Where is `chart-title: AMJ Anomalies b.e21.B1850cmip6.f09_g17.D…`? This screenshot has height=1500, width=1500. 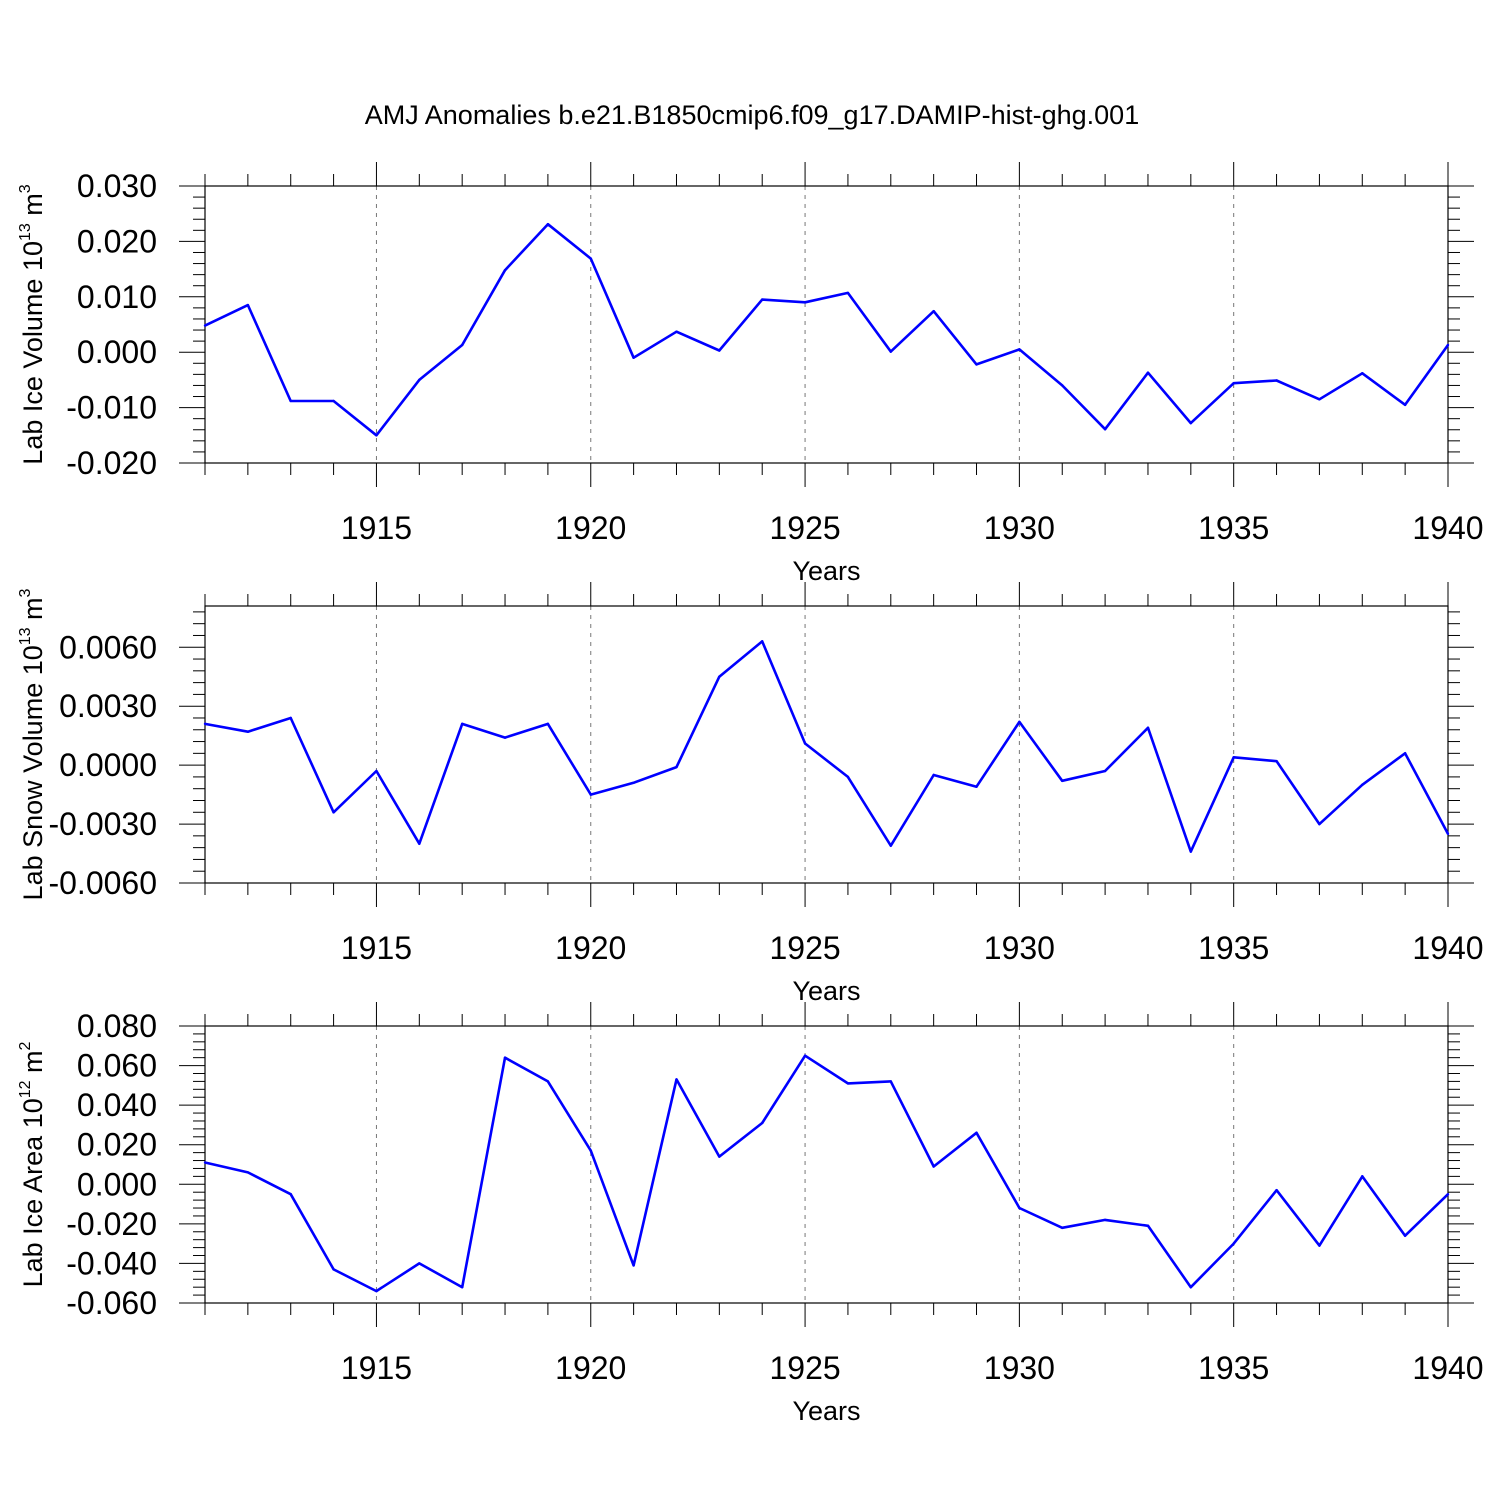
chart-title: AMJ Anomalies b.e21.B1850cmip6.f09_g17.D… is located at coordinates (752, 115).